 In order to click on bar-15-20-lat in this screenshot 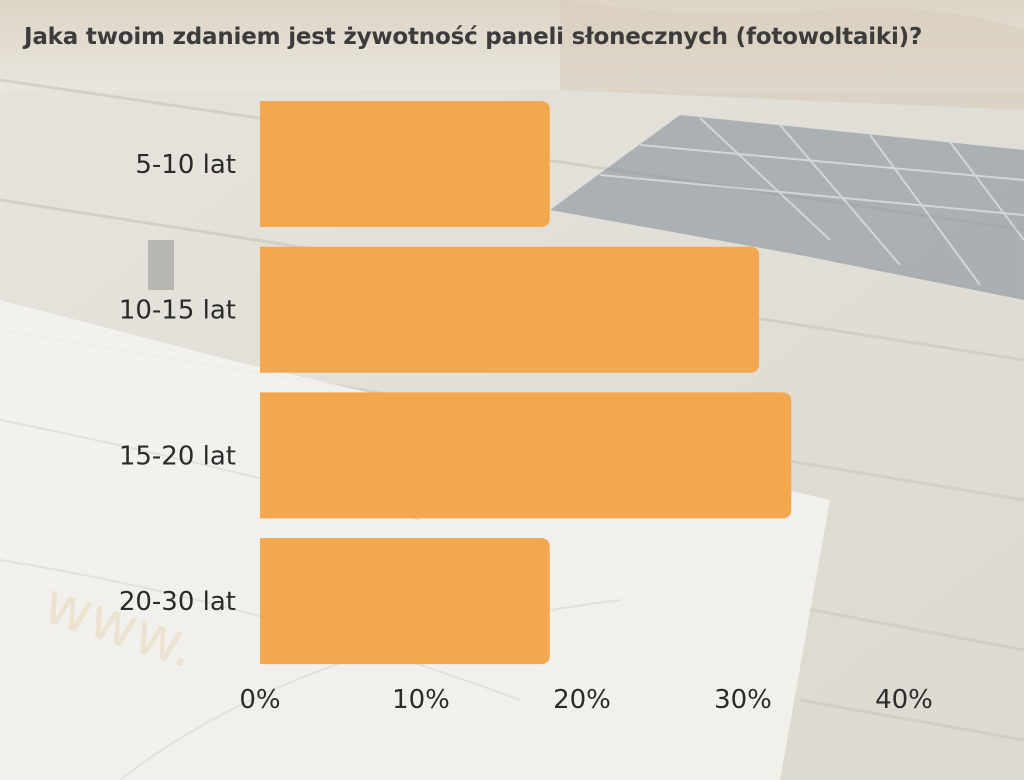, I will do `click(526, 455)`.